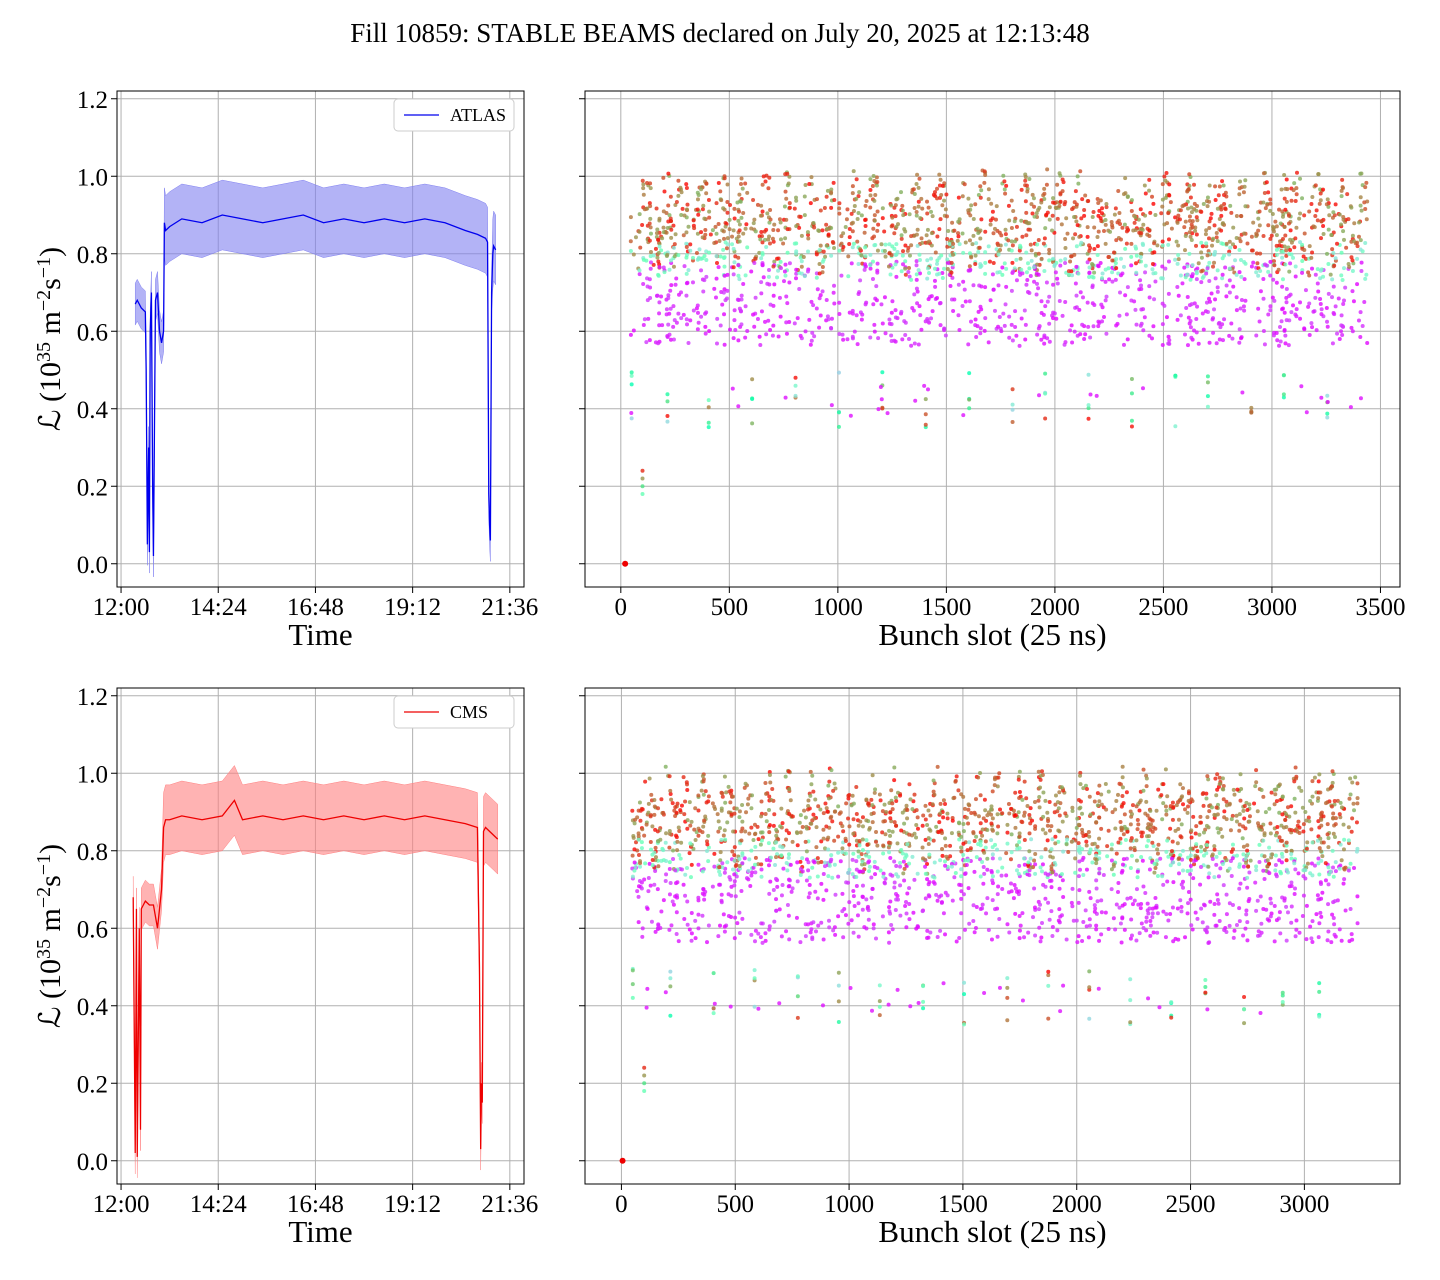 The image size is (1440, 1280). I want to click on x-tick-label: 19:12, so click(412, 1204).